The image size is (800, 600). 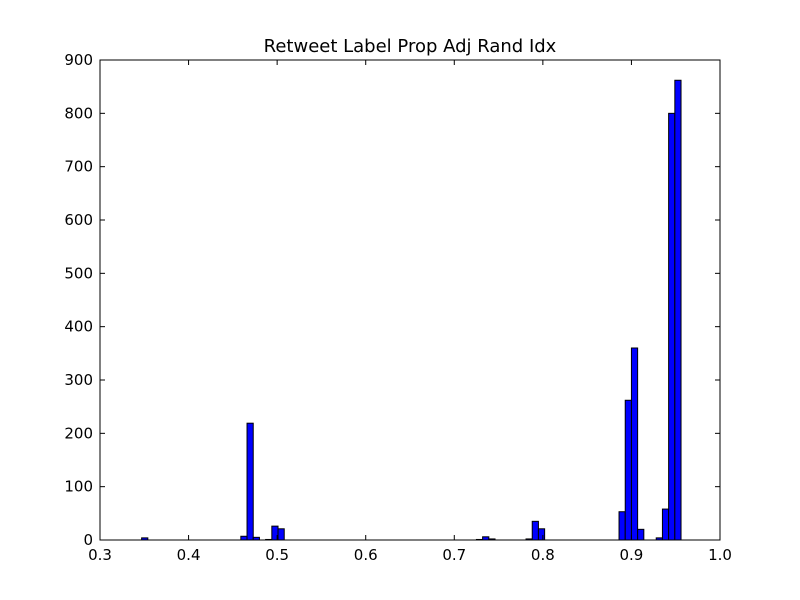 What do you see at coordinates (631, 555) in the screenshot?
I see `x-tick-label-6: 0.9` at bounding box center [631, 555].